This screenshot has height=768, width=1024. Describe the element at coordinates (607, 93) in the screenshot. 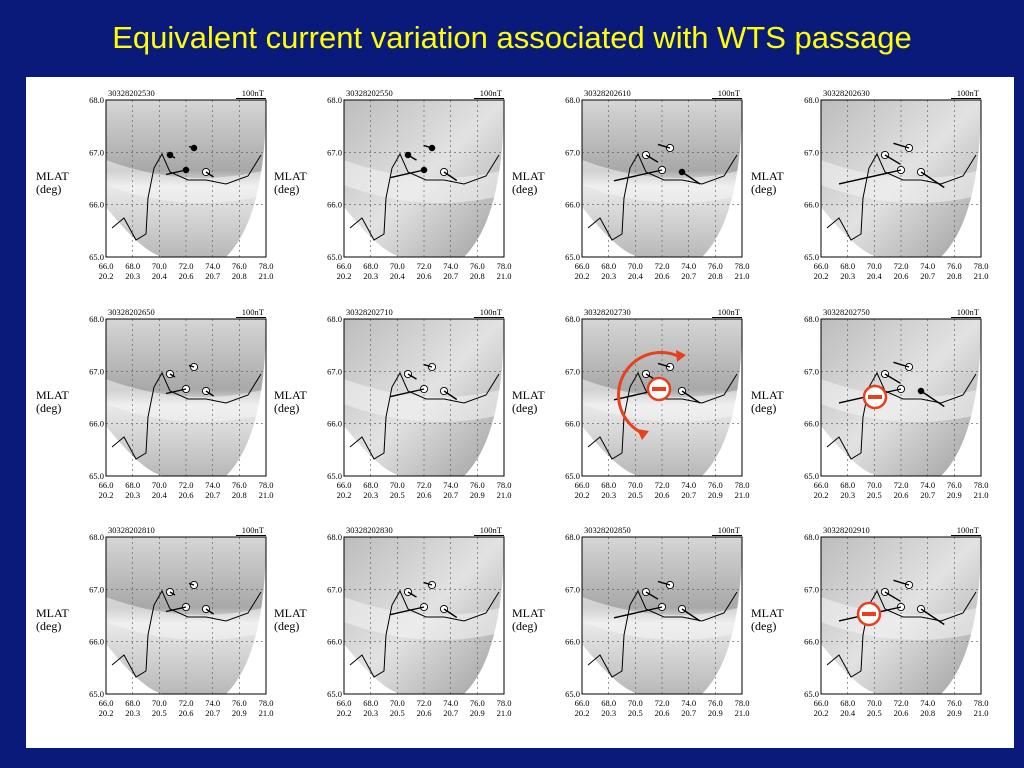

I see `panel-timestamp: 30328202610` at that location.